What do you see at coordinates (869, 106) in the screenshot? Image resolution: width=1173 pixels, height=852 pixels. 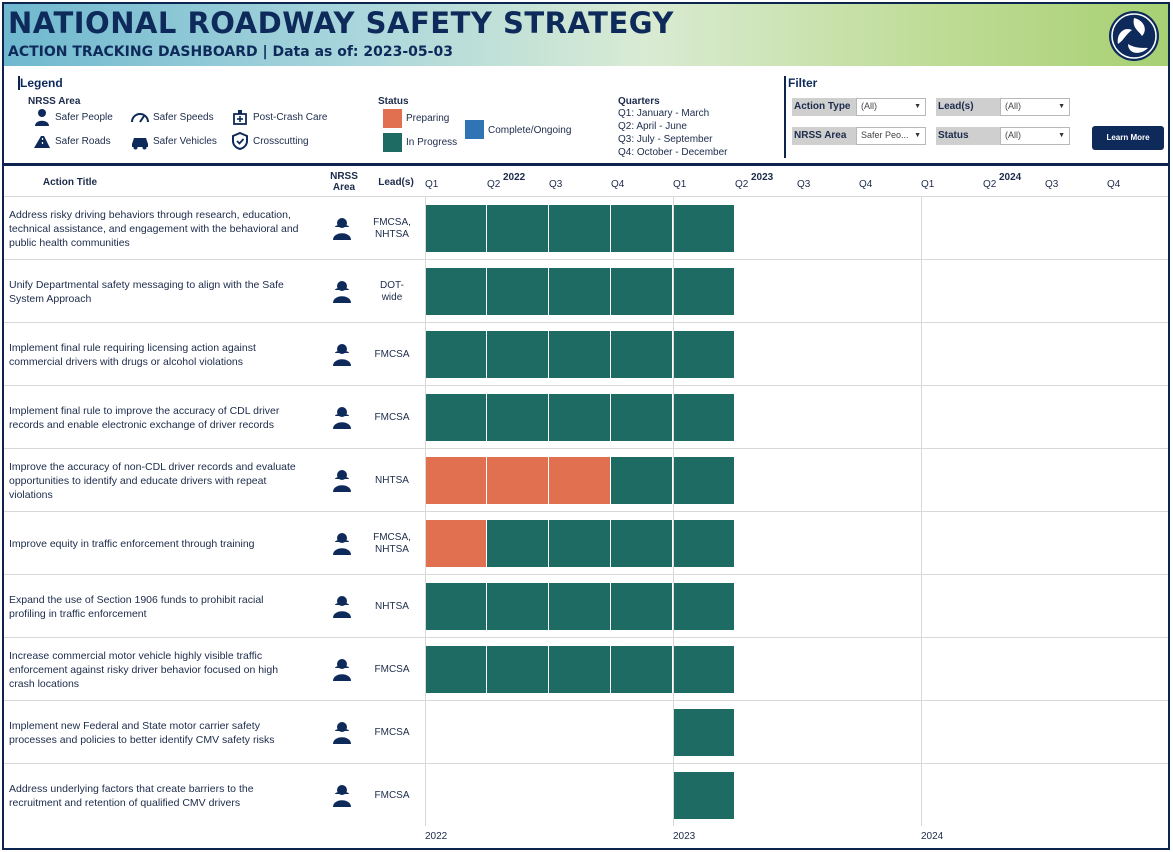 I see `action-type-value: (All)` at bounding box center [869, 106].